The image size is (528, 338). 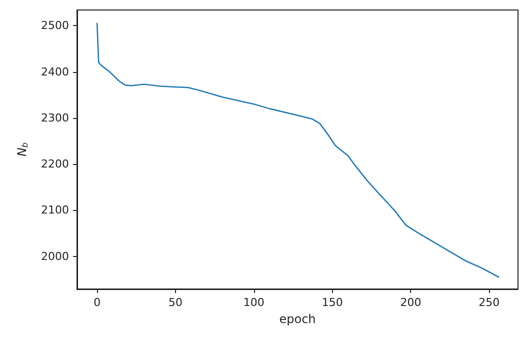 I want to click on x-tick-label: 0, so click(x=97, y=302).